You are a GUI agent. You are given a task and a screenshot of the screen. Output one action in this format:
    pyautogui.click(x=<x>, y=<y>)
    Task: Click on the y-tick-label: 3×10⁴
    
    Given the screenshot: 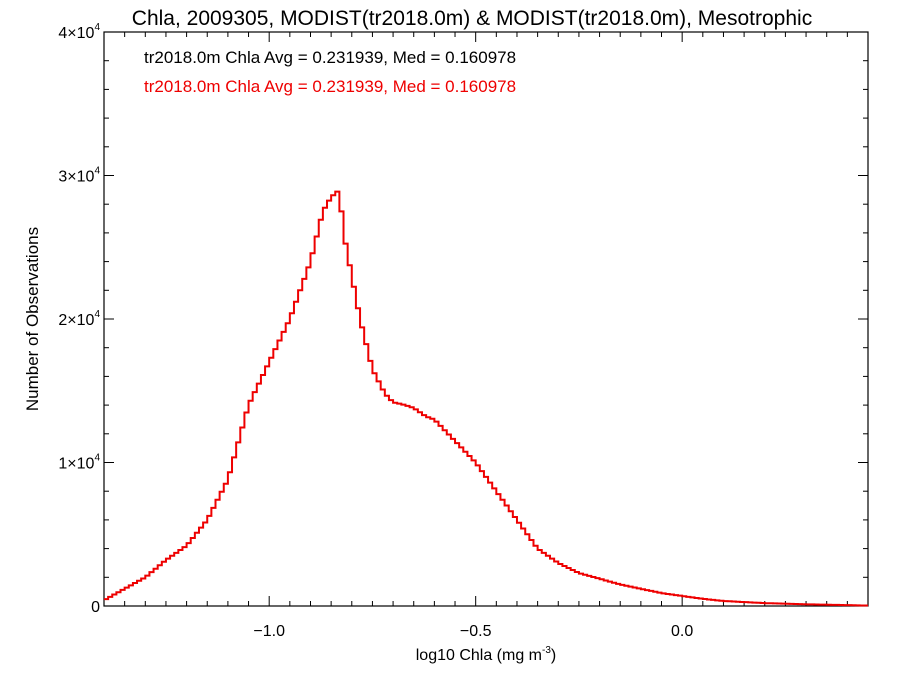 What is the action you would take?
    pyautogui.click(x=79, y=176)
    